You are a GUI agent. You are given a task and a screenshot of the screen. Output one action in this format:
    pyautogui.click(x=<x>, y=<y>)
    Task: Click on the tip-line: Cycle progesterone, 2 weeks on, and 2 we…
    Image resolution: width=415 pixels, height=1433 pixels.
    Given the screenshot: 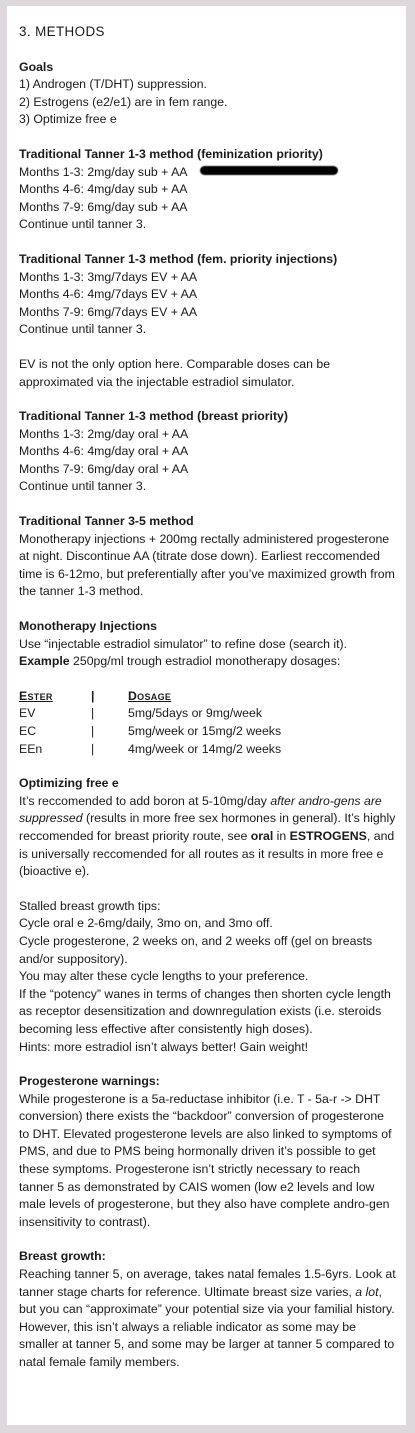 What is the action you would take?
    pyautogui.click(x=196, y=949)
    